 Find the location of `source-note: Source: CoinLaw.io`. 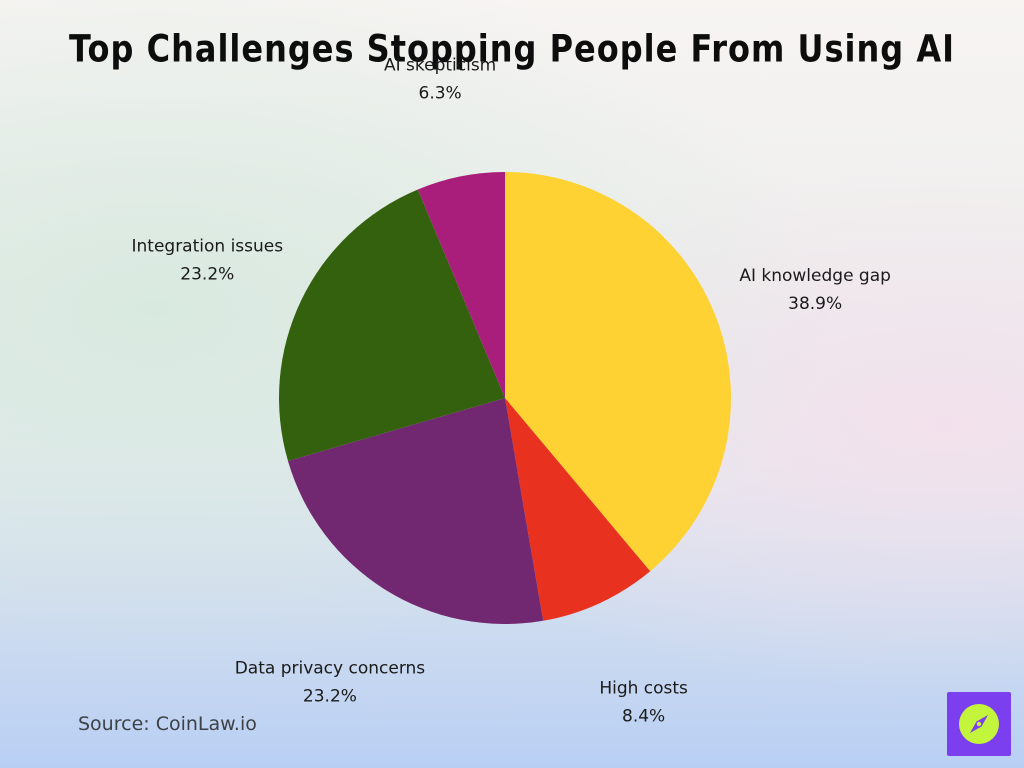

source-note: Source: CoinLaw.io is located at coordinates (167, 724).